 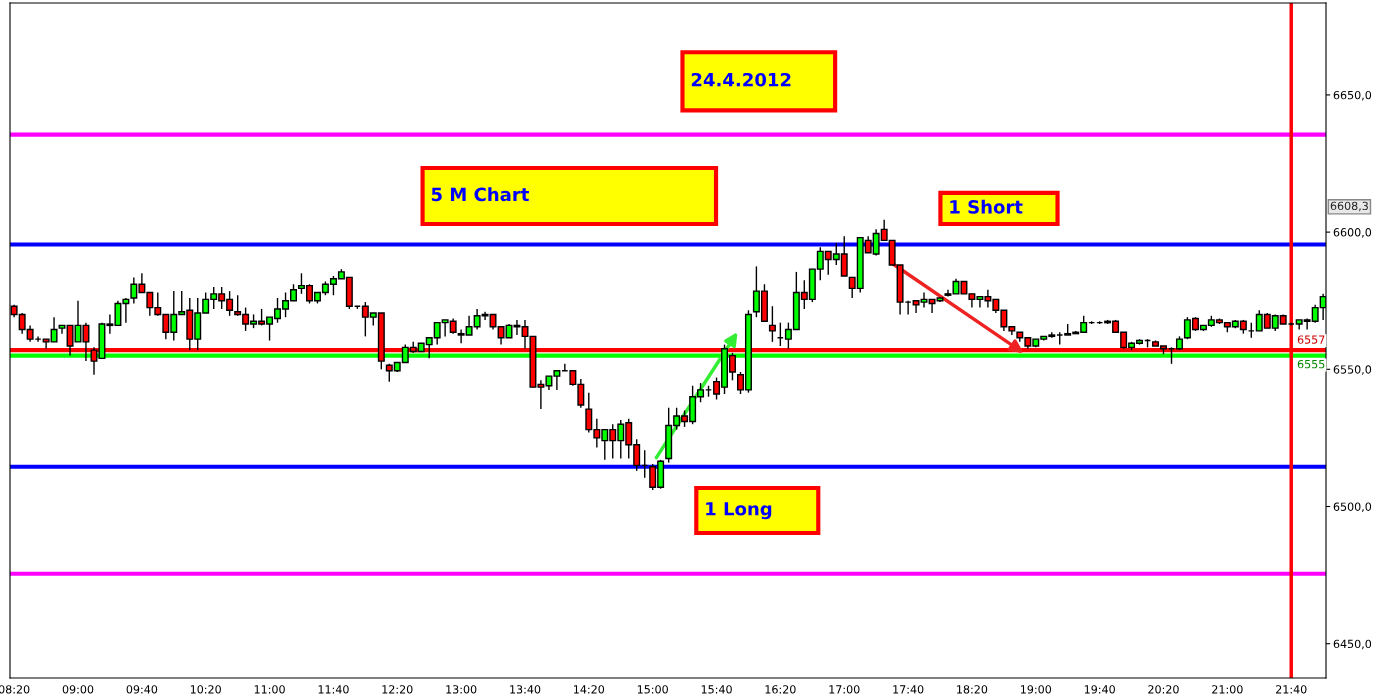 I want to click on x-tick-label: 15:40, so click(x=716, y=689).